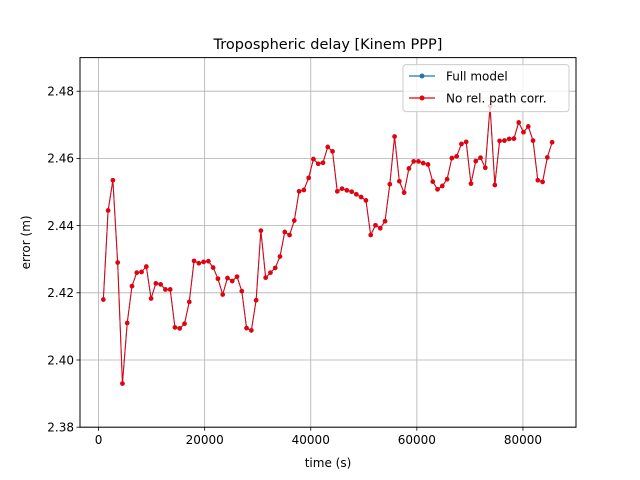 This screenshot has width=640, height=480. I want to click on x-axis: 0 20000 40000 60000 80000, so click(318, 437).